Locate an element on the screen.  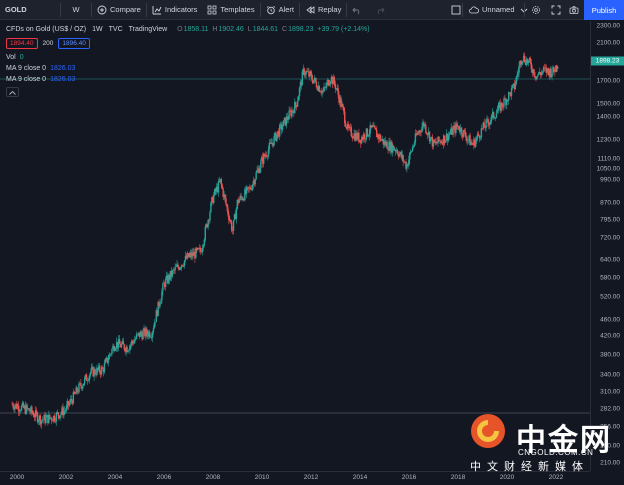
redo-button is located at coordinates (381, 10).